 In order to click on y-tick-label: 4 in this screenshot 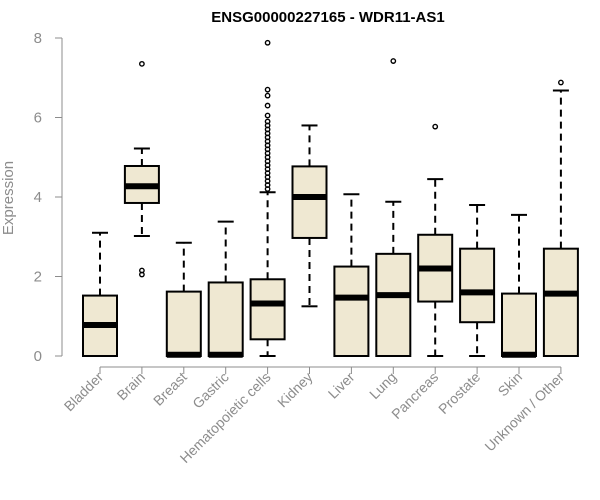, I will do `click(38, 197)`.